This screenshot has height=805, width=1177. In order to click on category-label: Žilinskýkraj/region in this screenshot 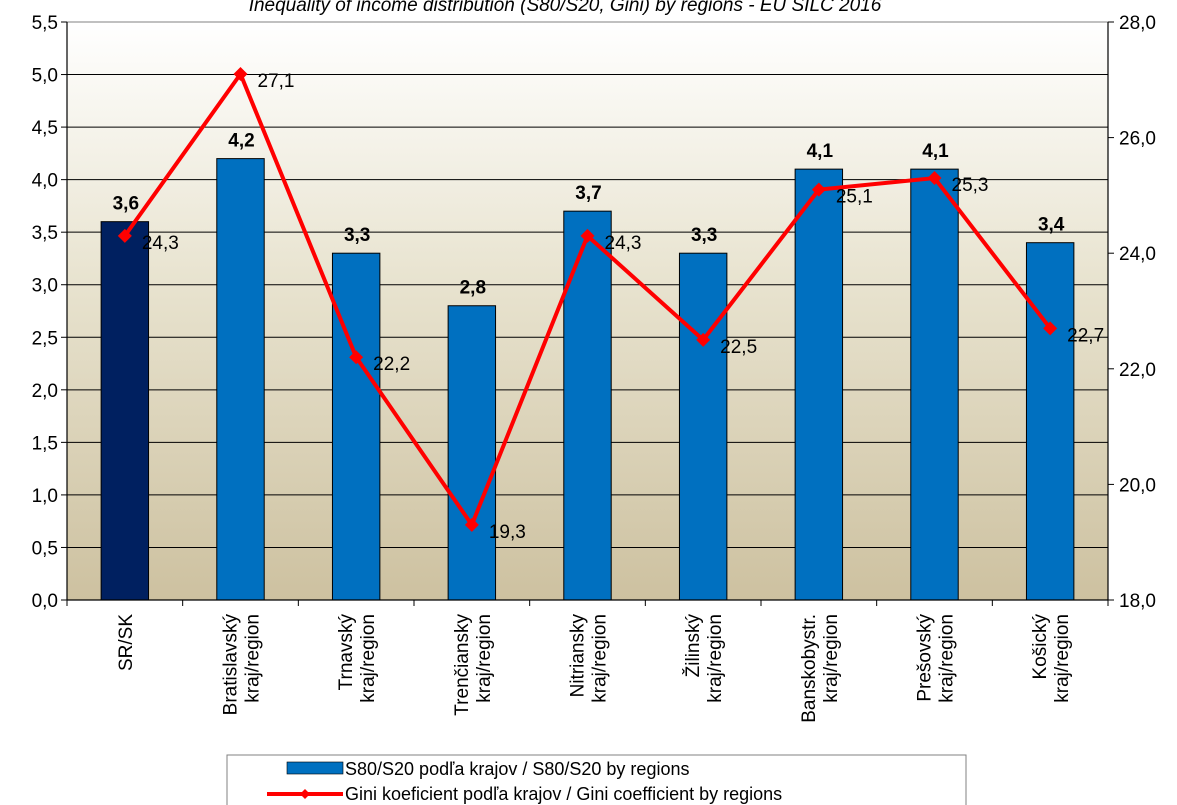, I will do `click(704, 658)`.